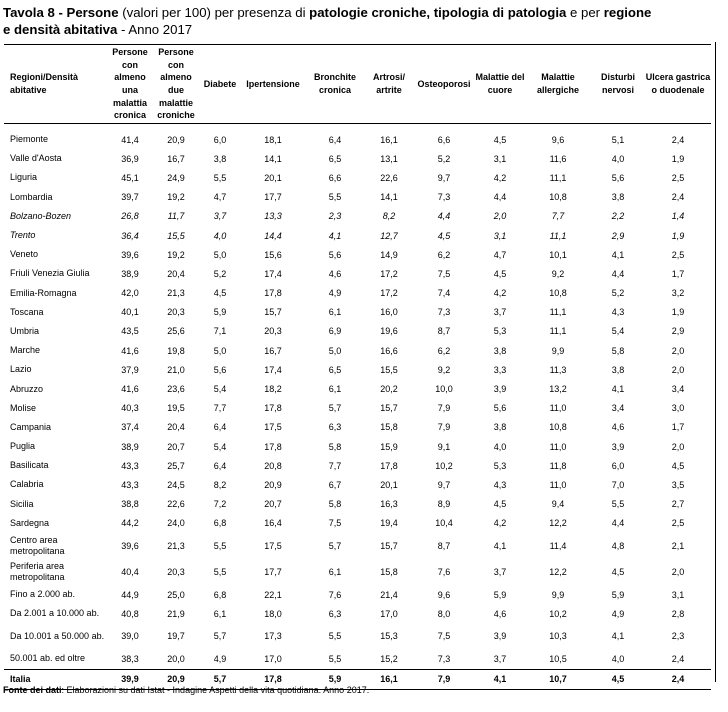  Describe the element at coordinates (444, 312) in the screenshot. I see `value-cell: 7,3` at that location.